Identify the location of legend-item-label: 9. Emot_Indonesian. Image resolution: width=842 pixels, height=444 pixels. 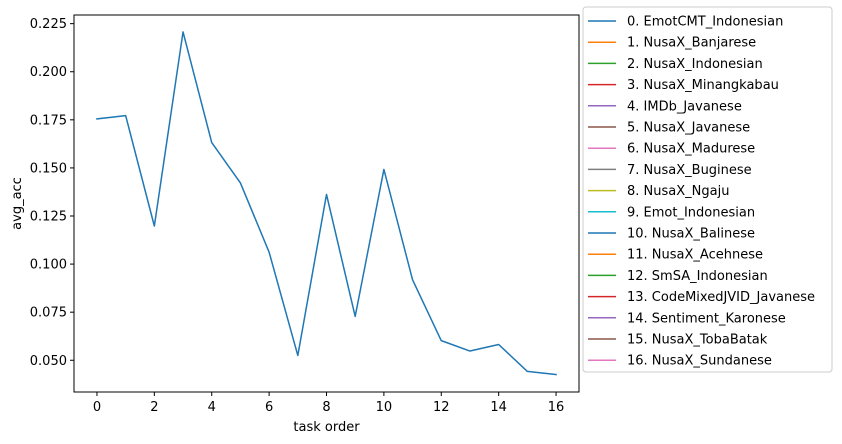
(691, 212).